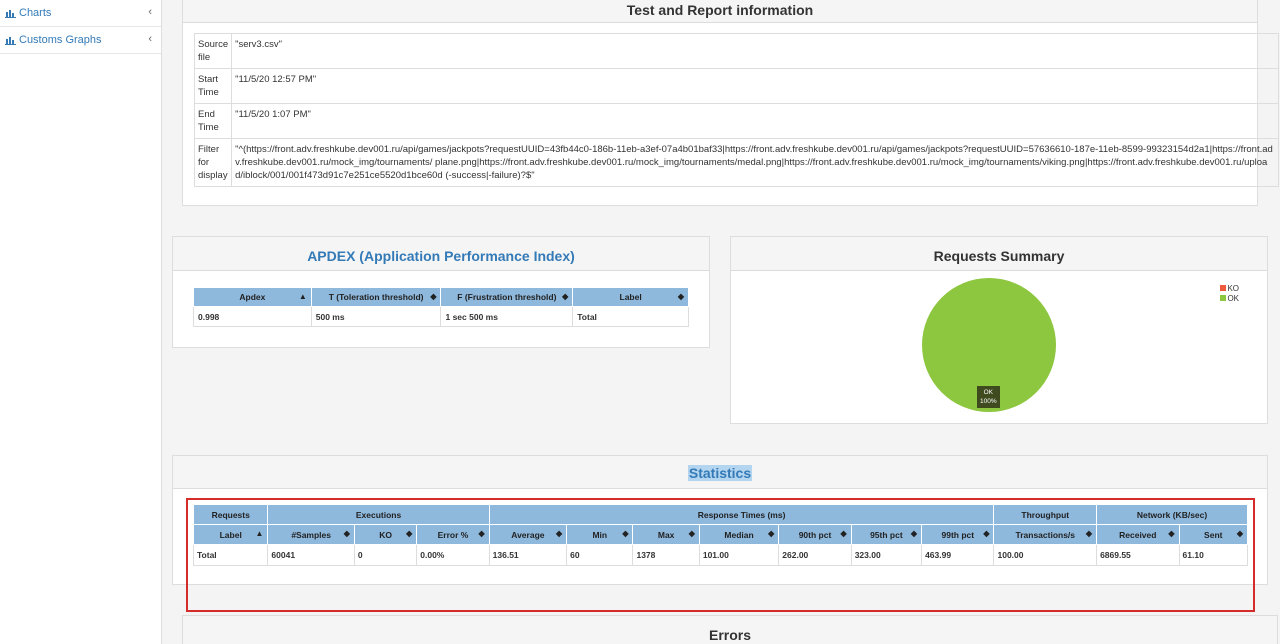  I want to click on info-label: Filter for display, so click(213, 162).